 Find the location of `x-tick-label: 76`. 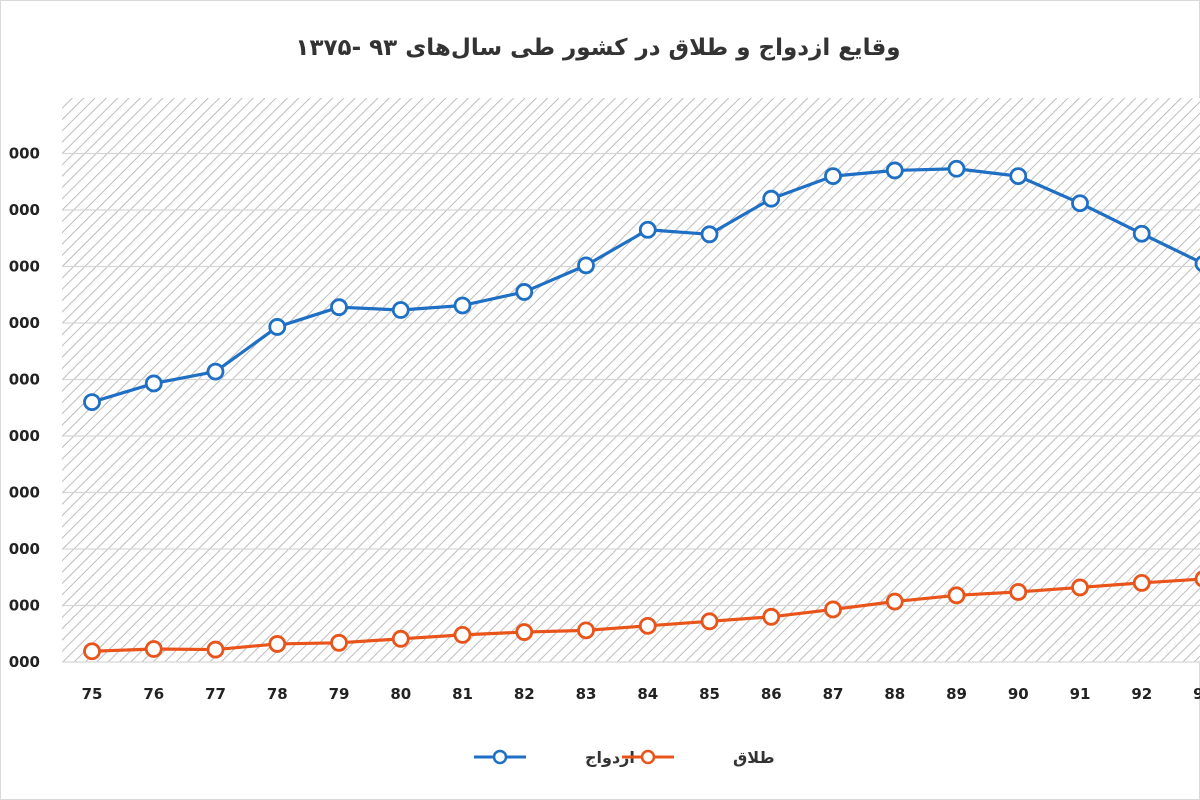

x-tick-label: 76 is located at coordinates (153, 694).